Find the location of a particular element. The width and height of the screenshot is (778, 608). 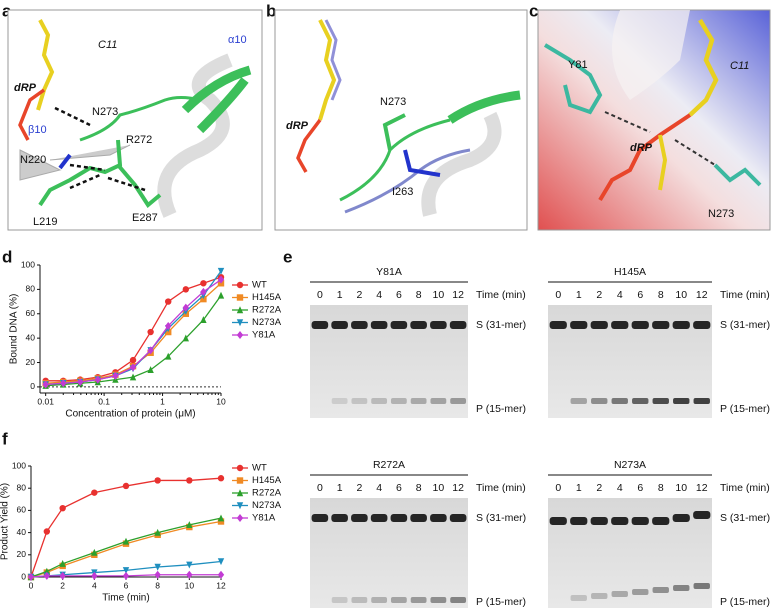

structure-a: C11 dRP N273 α10 β10 R272 N220 L219 E287 is located at coordinates (135, 120).